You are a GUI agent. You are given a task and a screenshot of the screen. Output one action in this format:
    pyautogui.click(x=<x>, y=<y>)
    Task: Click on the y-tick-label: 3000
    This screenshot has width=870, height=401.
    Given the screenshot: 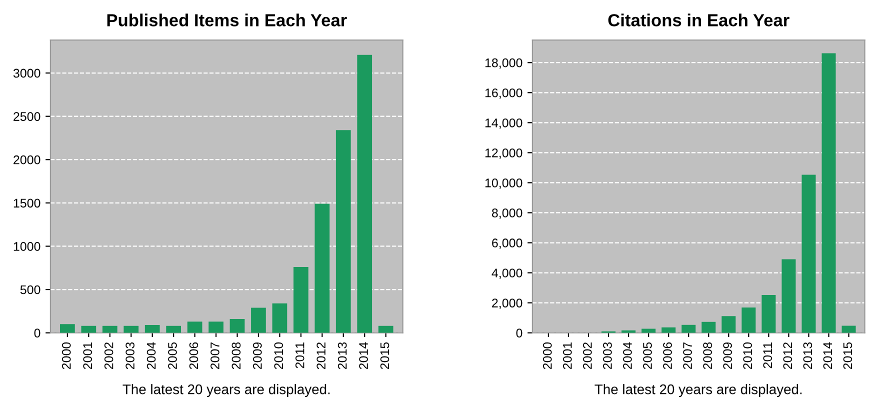 What is the action you would take?
    pyautogui.click(x=26, y=73)
    